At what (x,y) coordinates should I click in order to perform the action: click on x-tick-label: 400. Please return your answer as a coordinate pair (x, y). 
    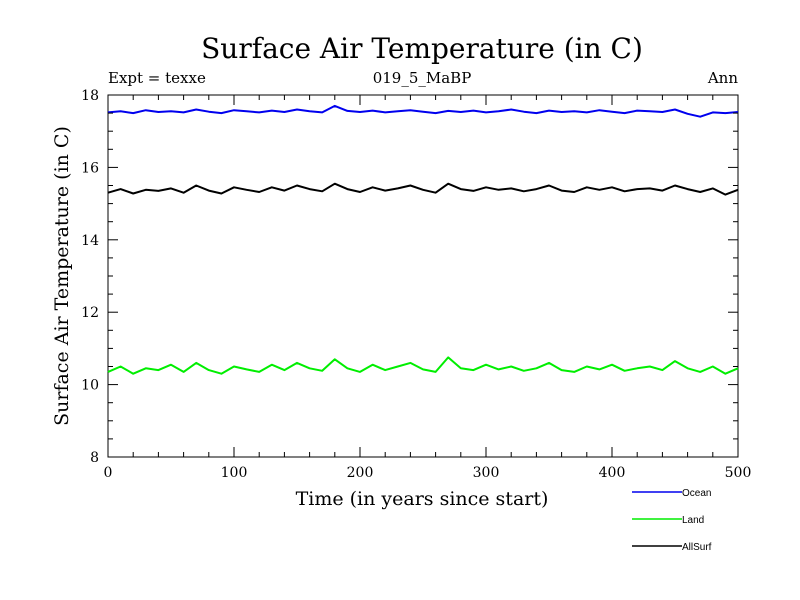
    Looking at the image, I should click on (612, 473).